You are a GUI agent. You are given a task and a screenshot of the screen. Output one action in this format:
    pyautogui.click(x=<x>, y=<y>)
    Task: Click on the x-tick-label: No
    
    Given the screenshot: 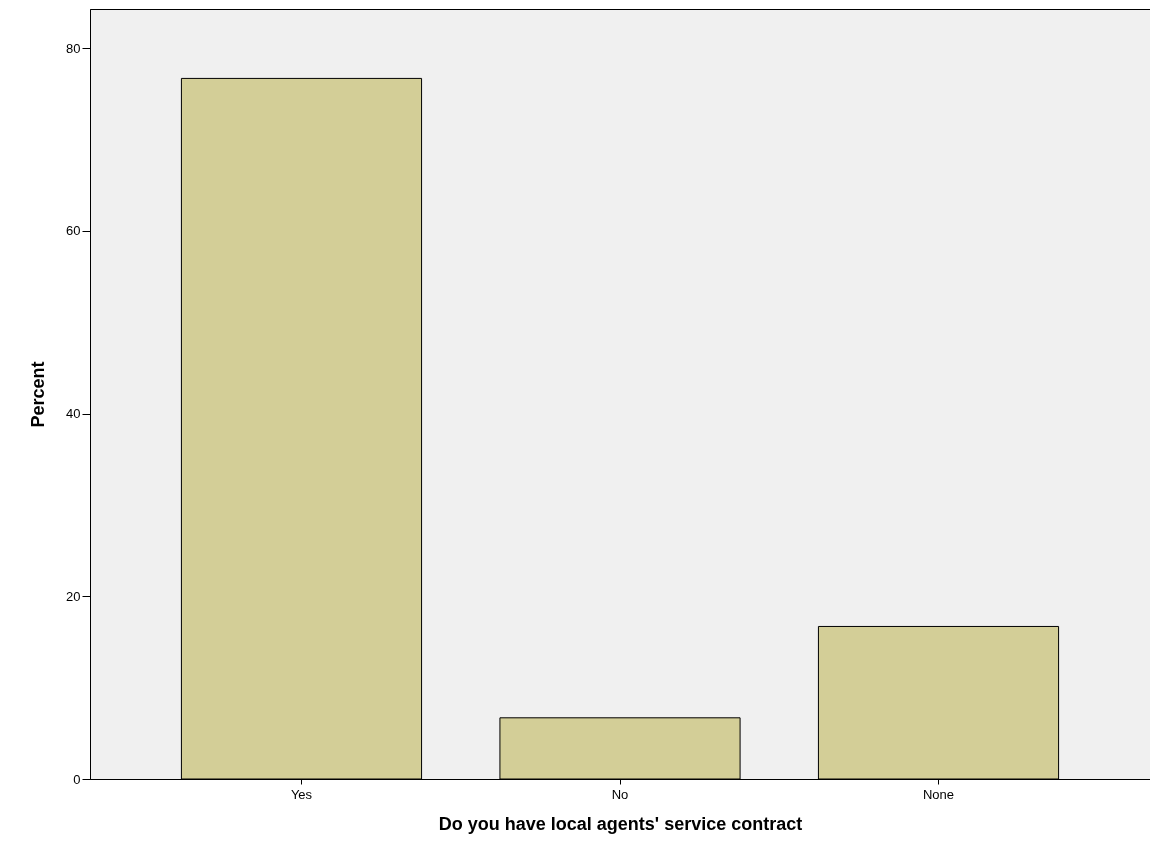 What is the action you would take?
    pyautogui.click(x=620, y=794)
    